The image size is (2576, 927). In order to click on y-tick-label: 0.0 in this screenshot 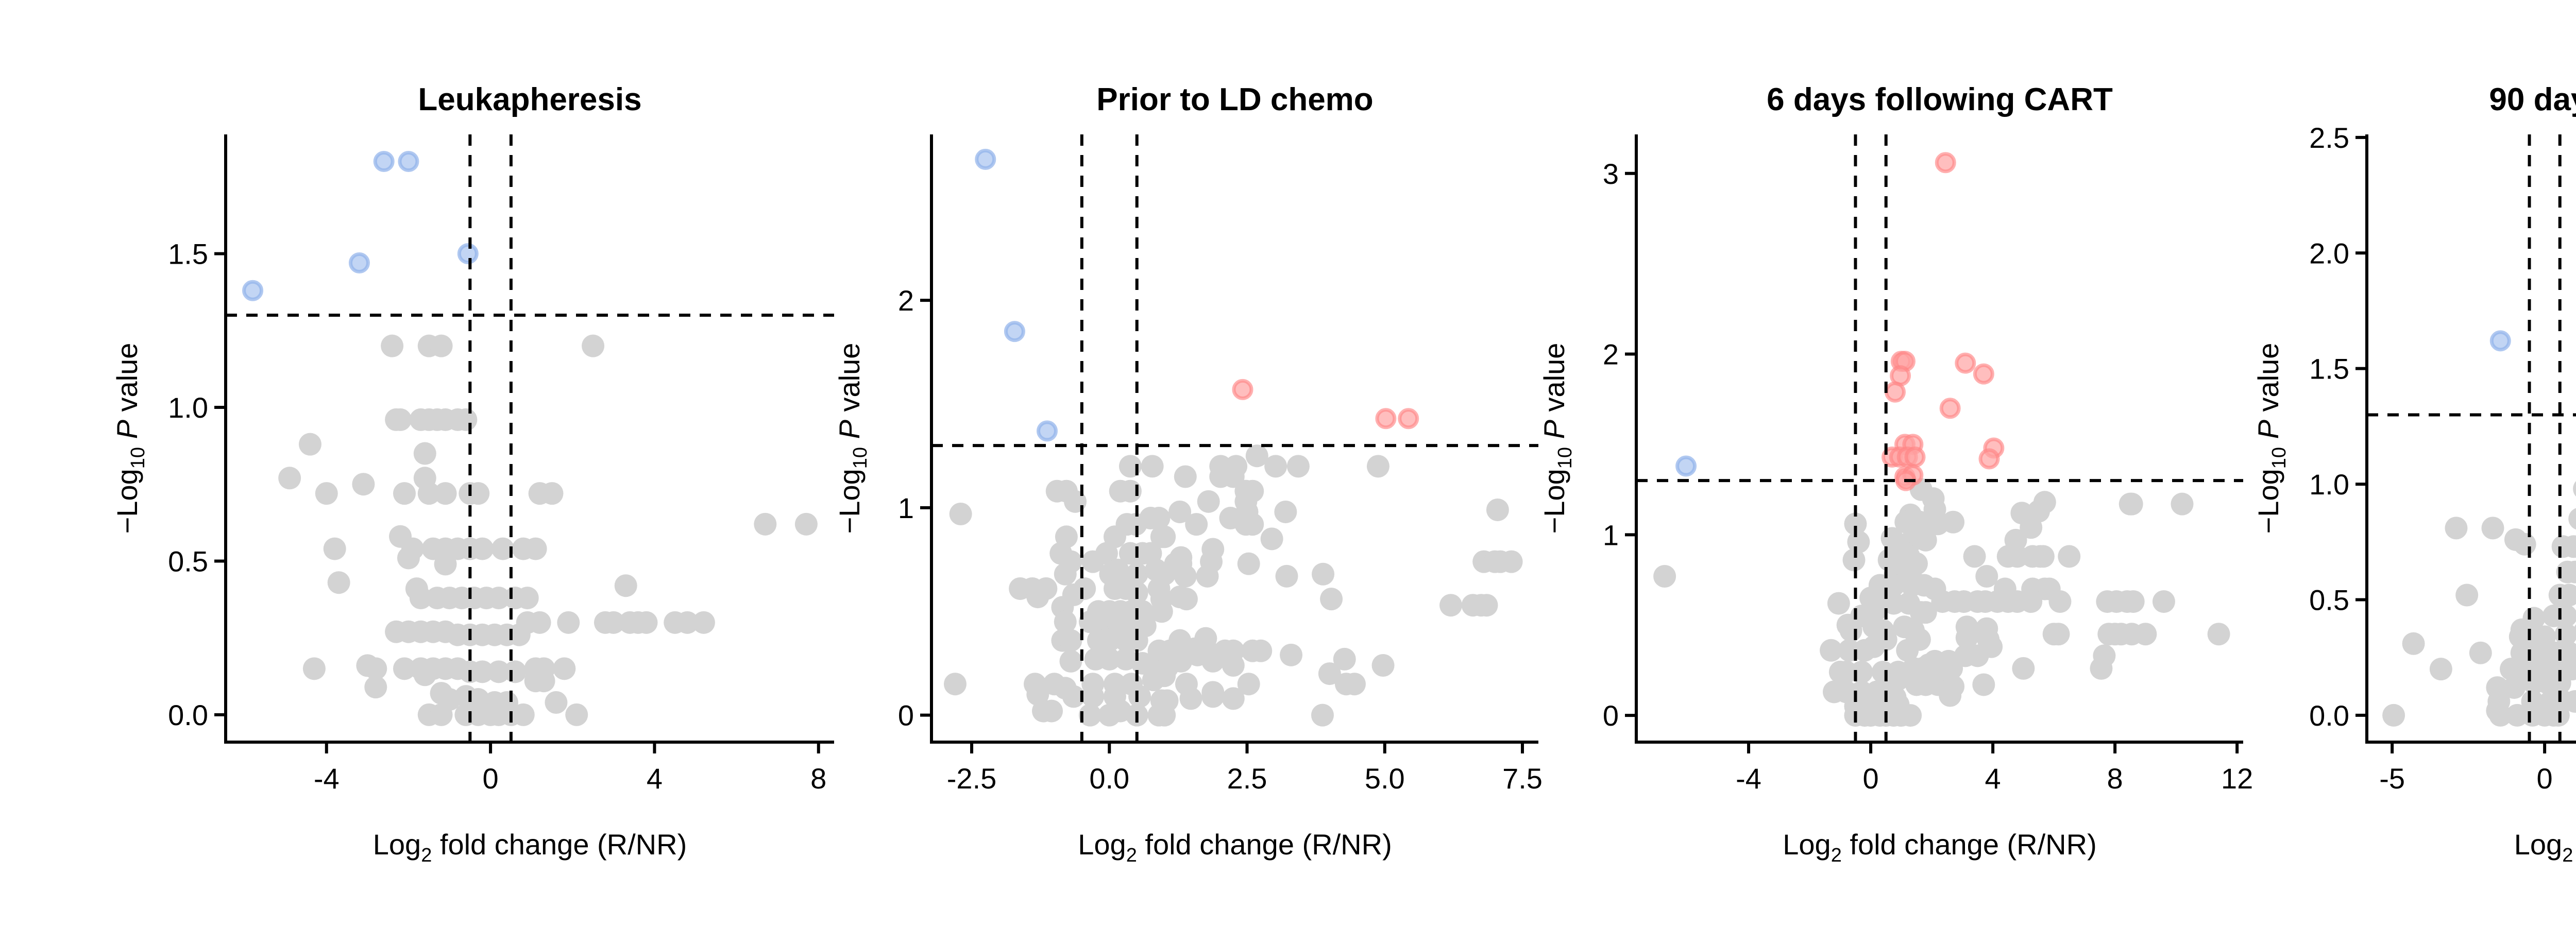, I will do `click(188, 715)`.